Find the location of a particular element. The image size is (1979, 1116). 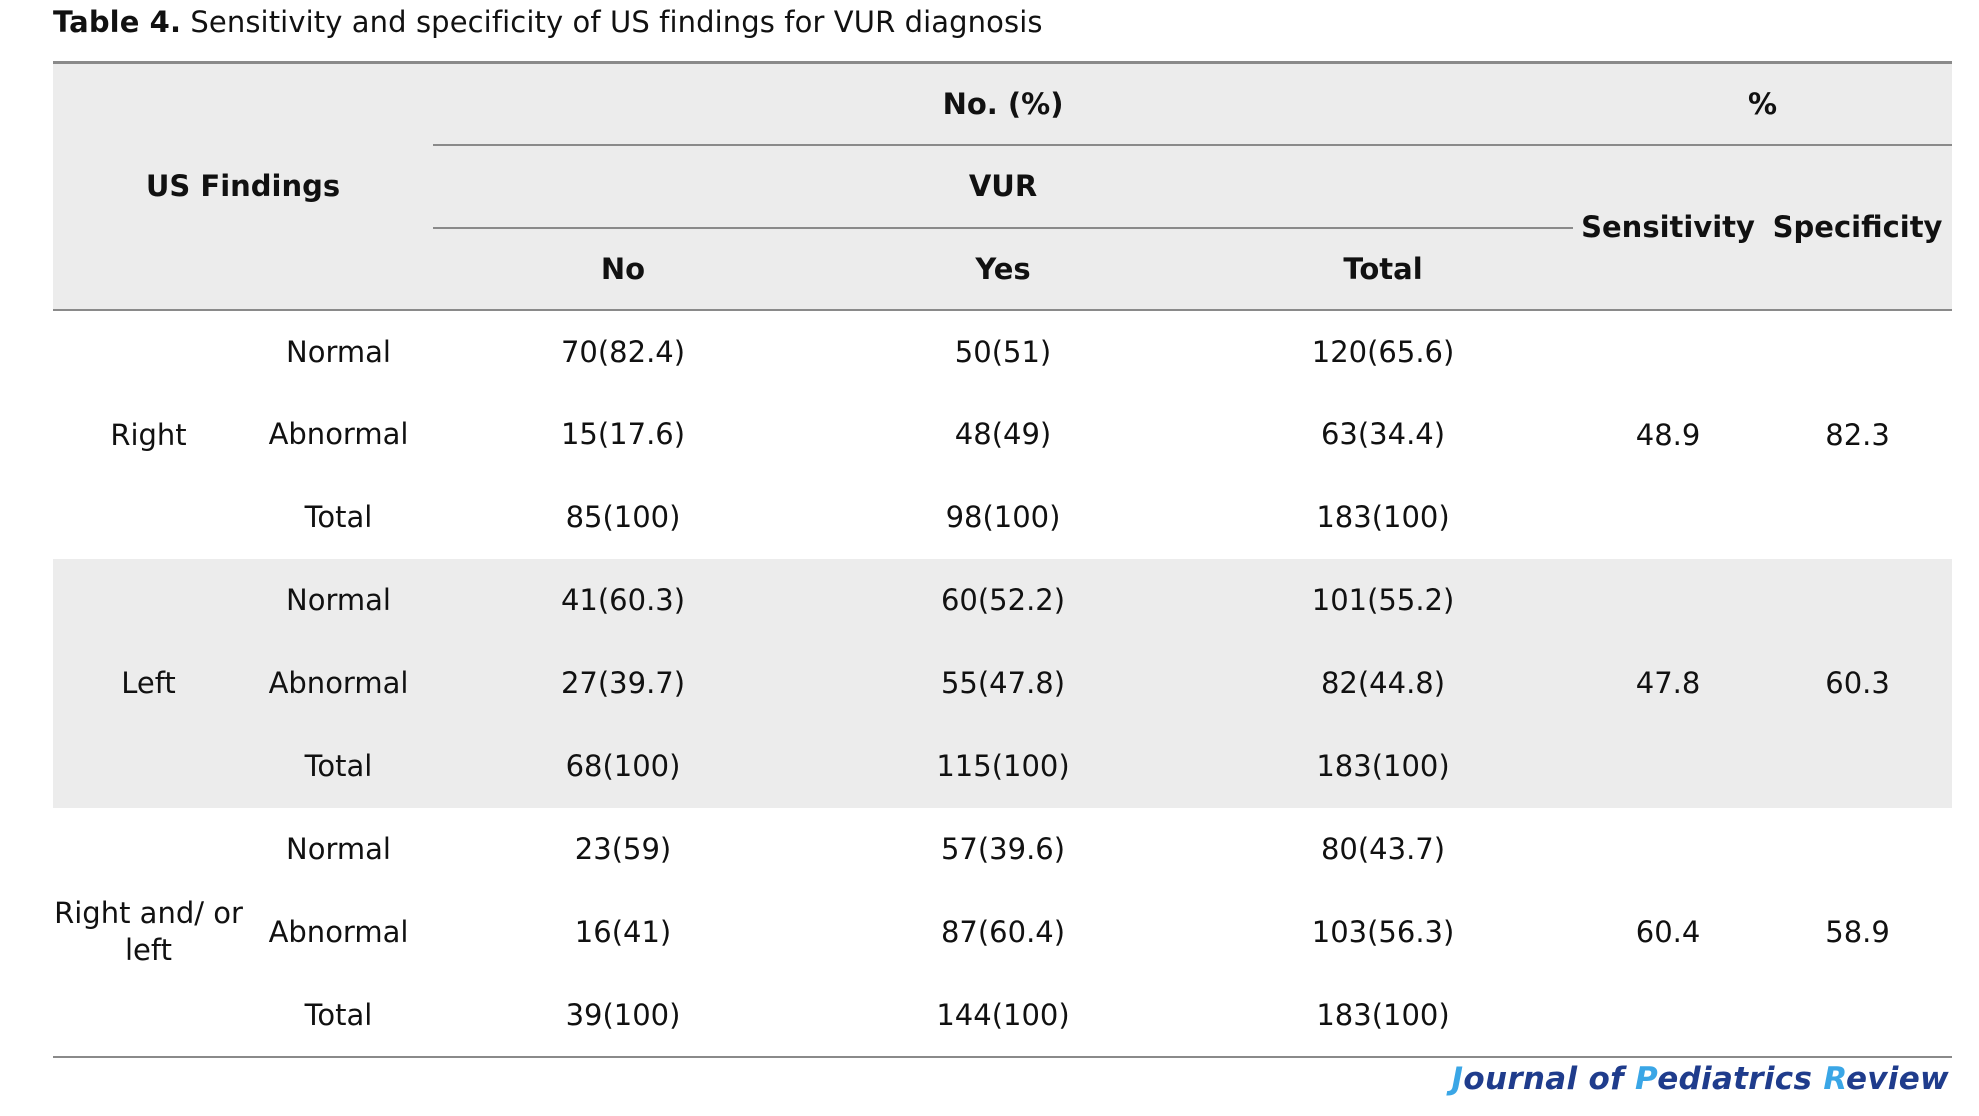

cell-specificity: 82.3 is located at coordinates (1857, 434).